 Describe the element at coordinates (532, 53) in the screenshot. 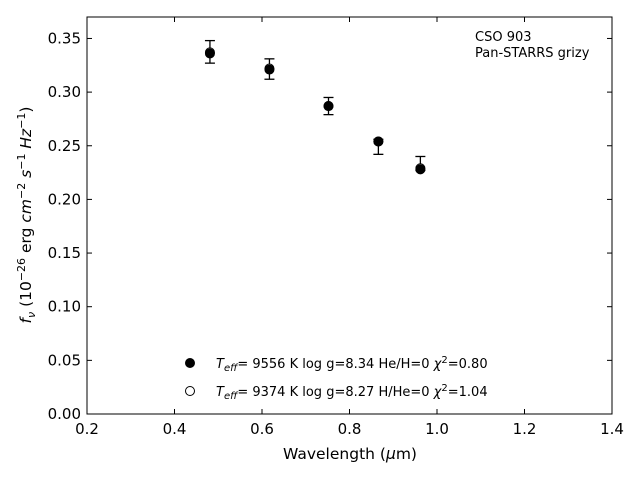

I see `annotation-survey: Pan-STARRS grizy` at that location.